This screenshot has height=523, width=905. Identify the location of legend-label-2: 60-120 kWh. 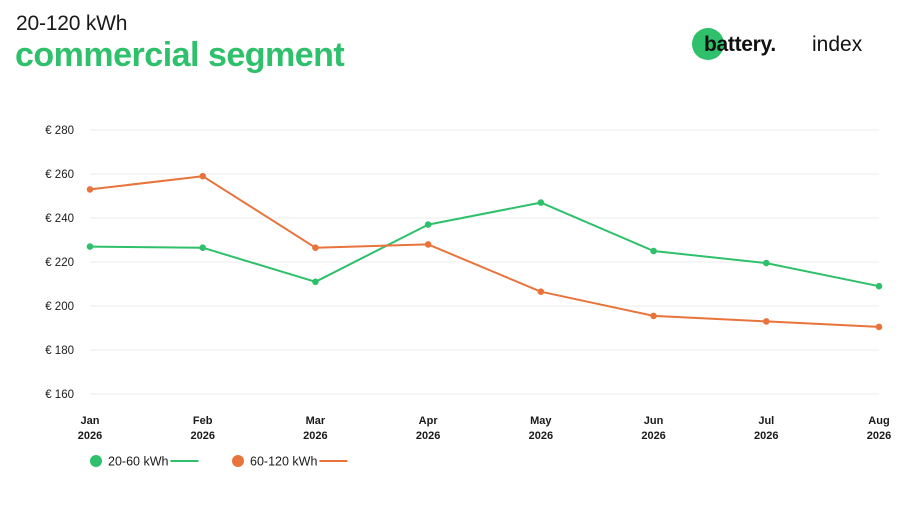
(283, 462).